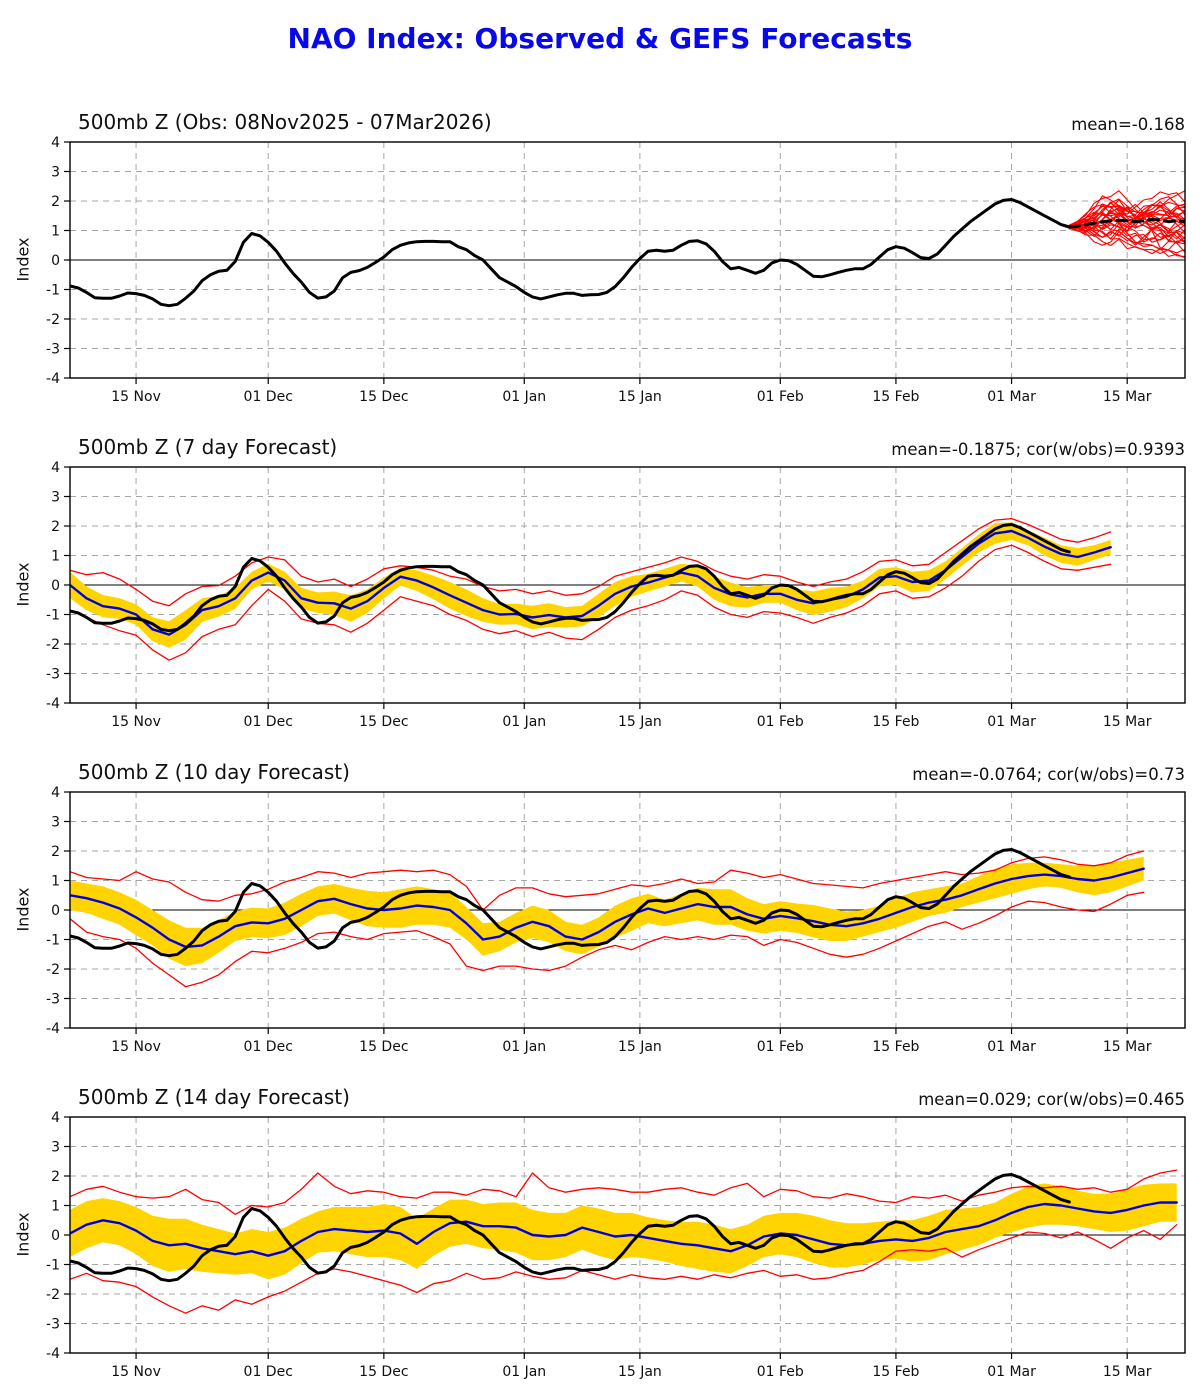 This screenshot has width=1200, height=1400. Describe the element at coordinates (214, 772) in the screenshot. I see `panel-title: 500mb Z (10 day Forecast)` at that location.